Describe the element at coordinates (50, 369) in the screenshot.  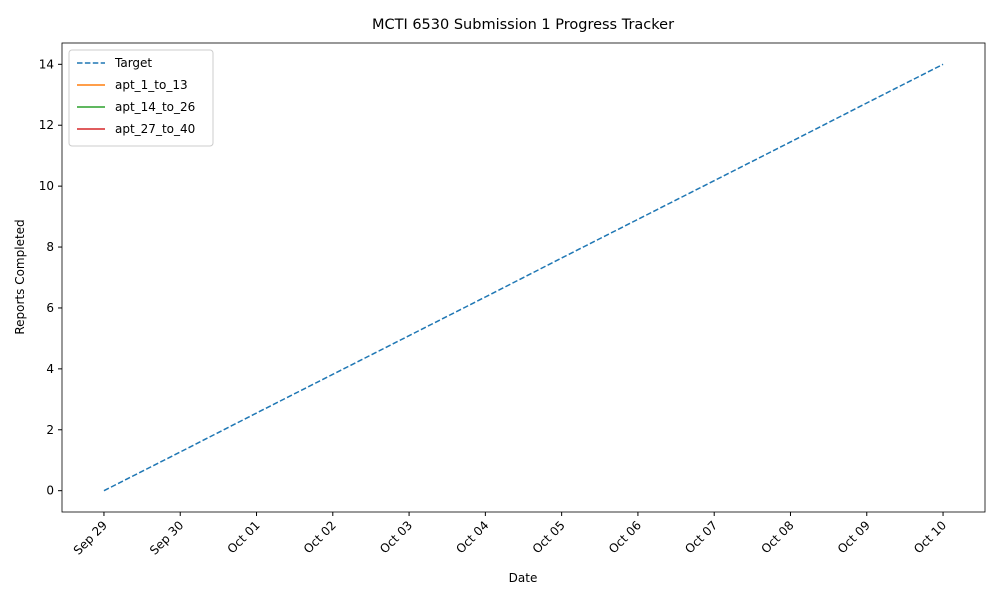
I see `y-tick-label: 4` at that location.